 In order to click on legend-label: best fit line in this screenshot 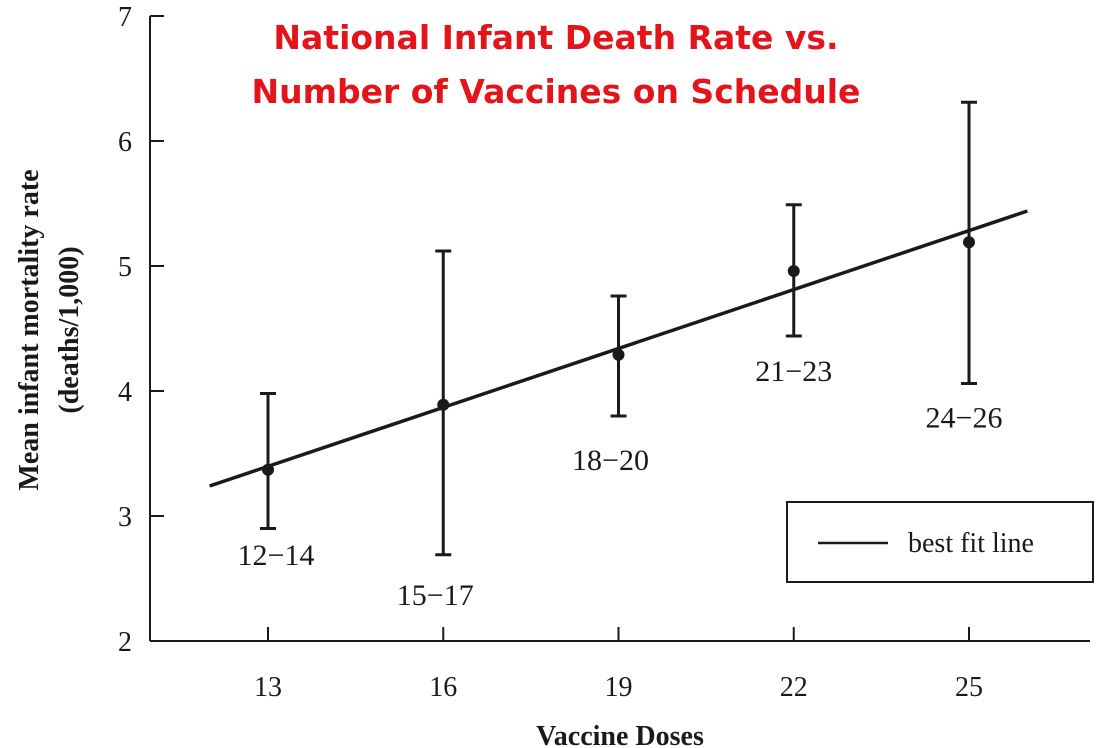, I will do `click(971, 543)`.